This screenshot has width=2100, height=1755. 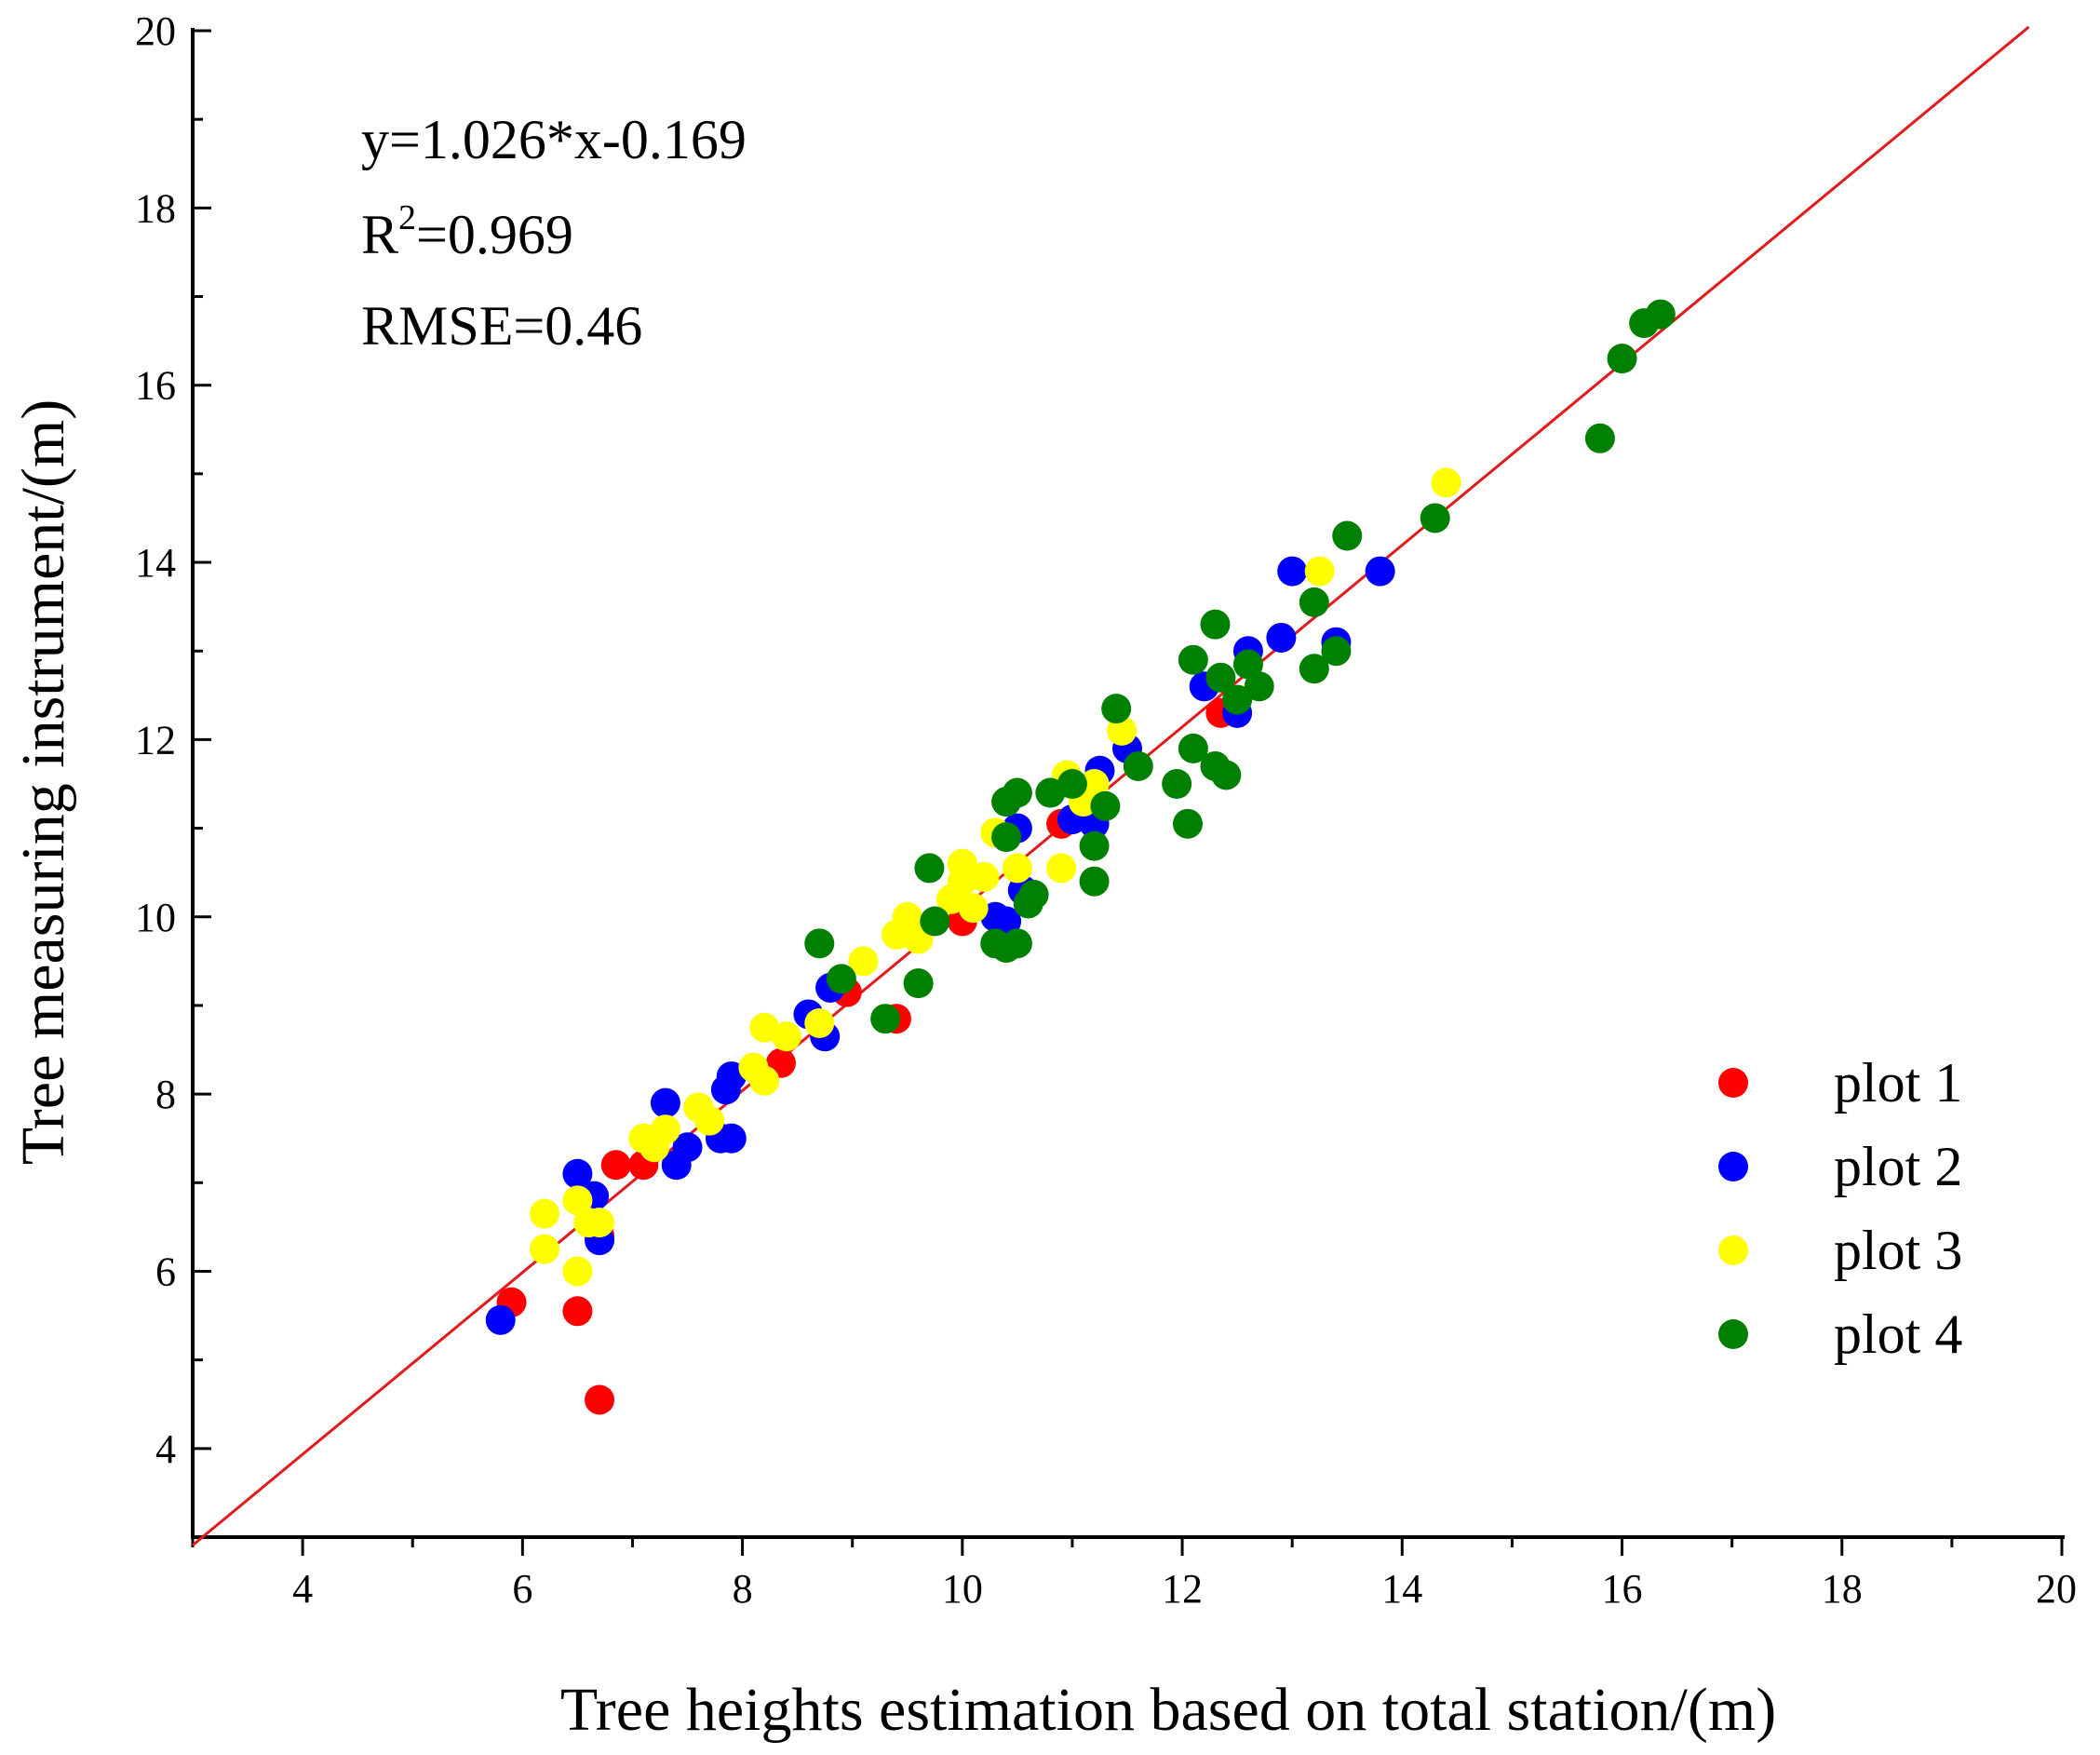 I want to click on stats-annotation: y=1.026*x-0.169 R2=0.969 RMSE=0.46, so click(x=554, y=233).